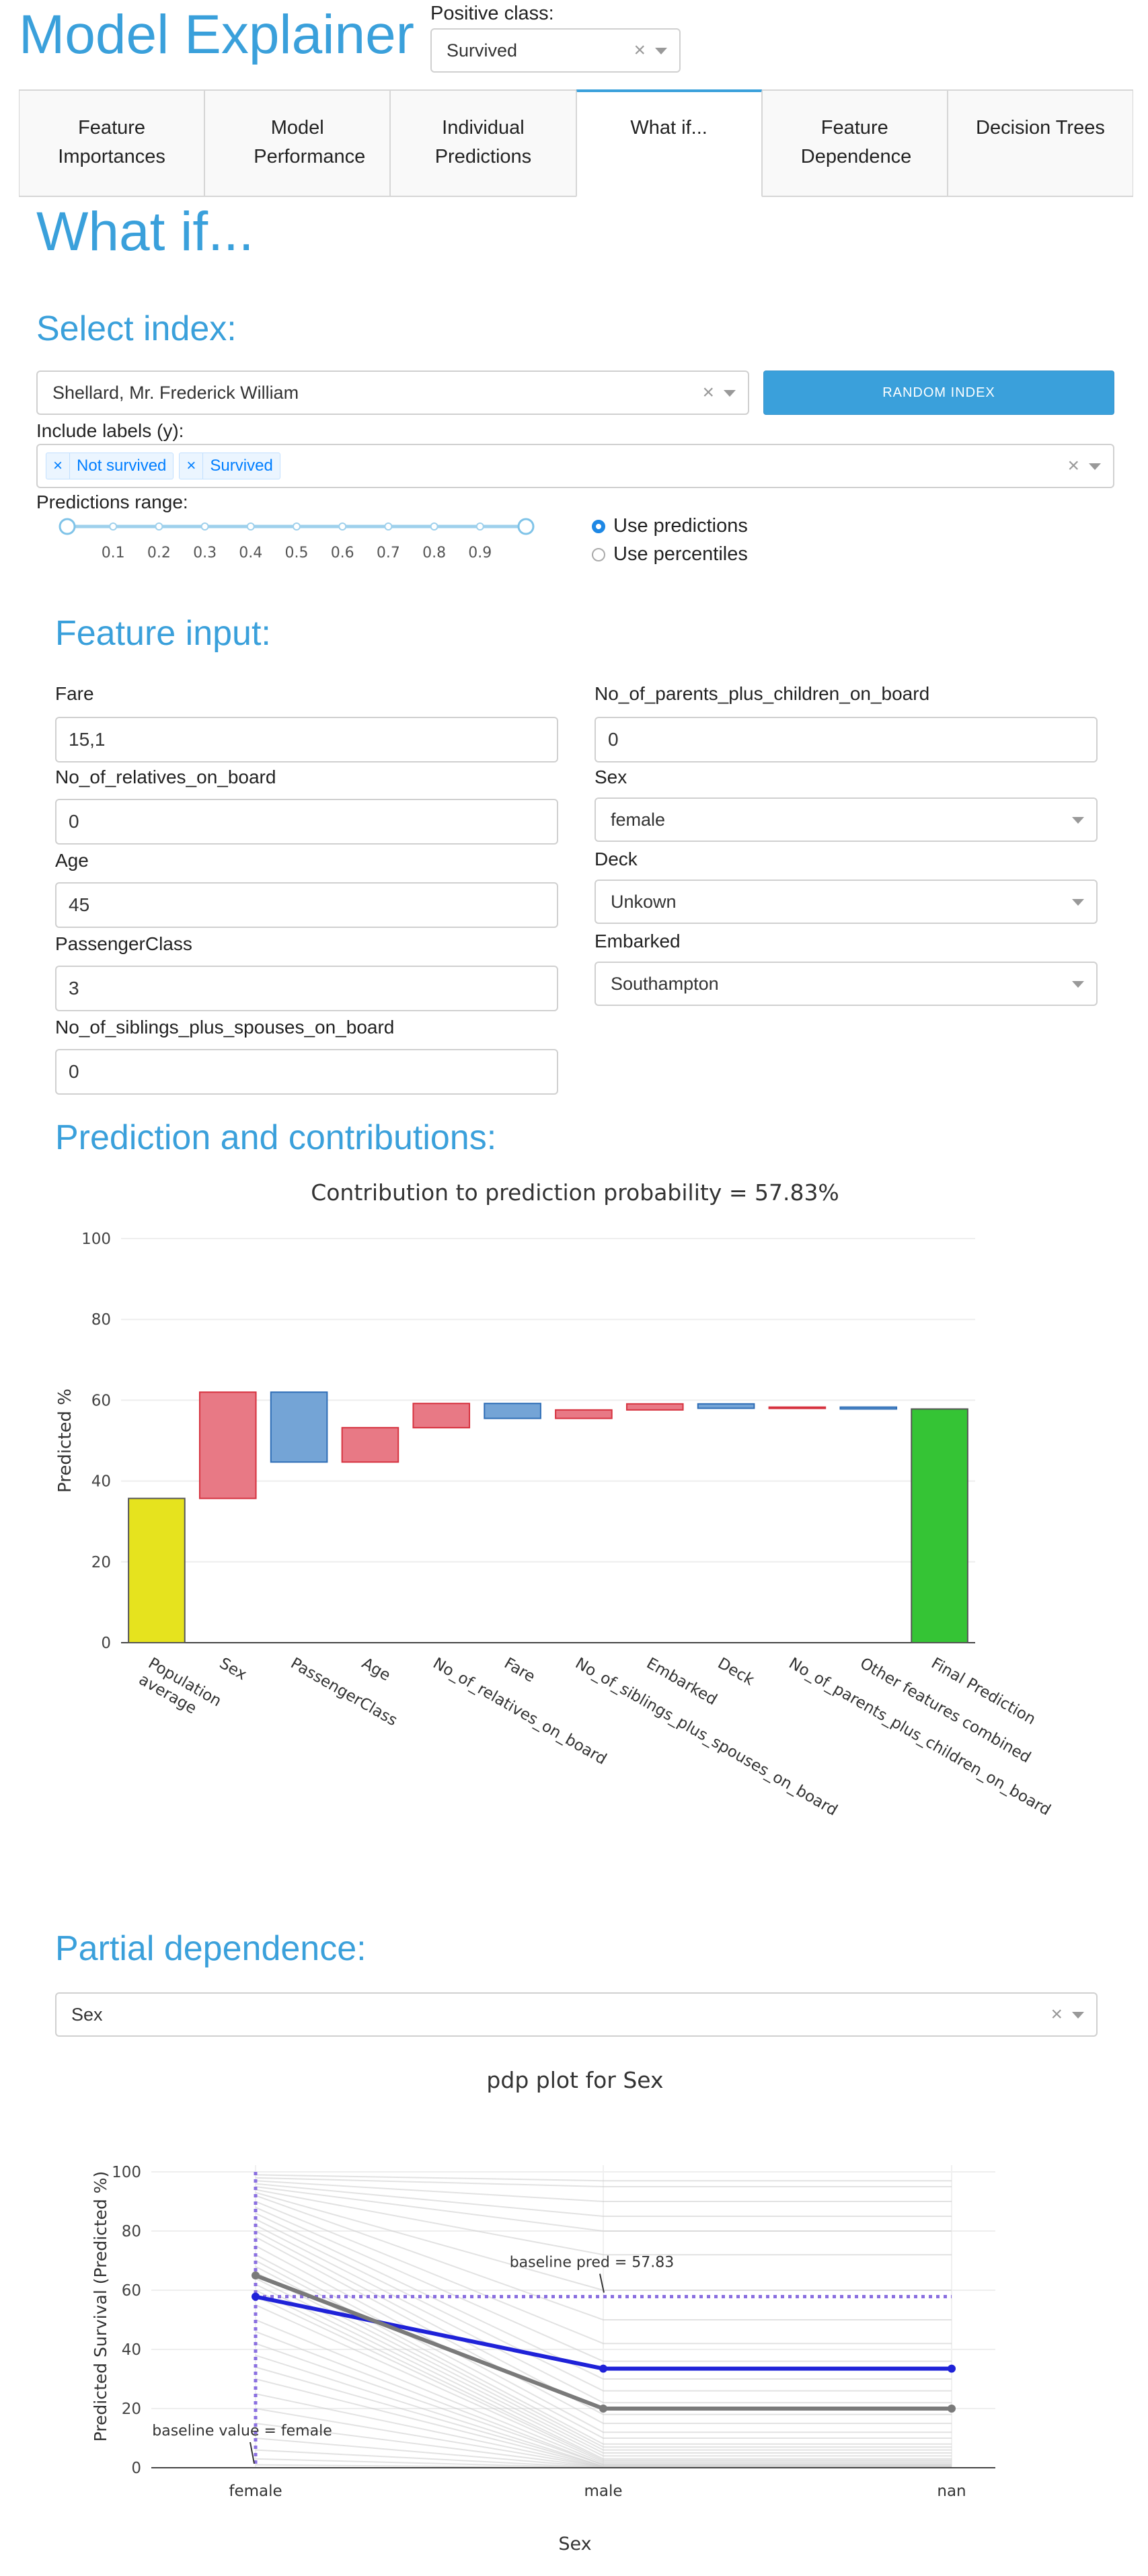 Image resolution: width=1148 pixels, height=2576 pixels. I want to click on tab-model-performance: Model Performance, so click(297, 143).